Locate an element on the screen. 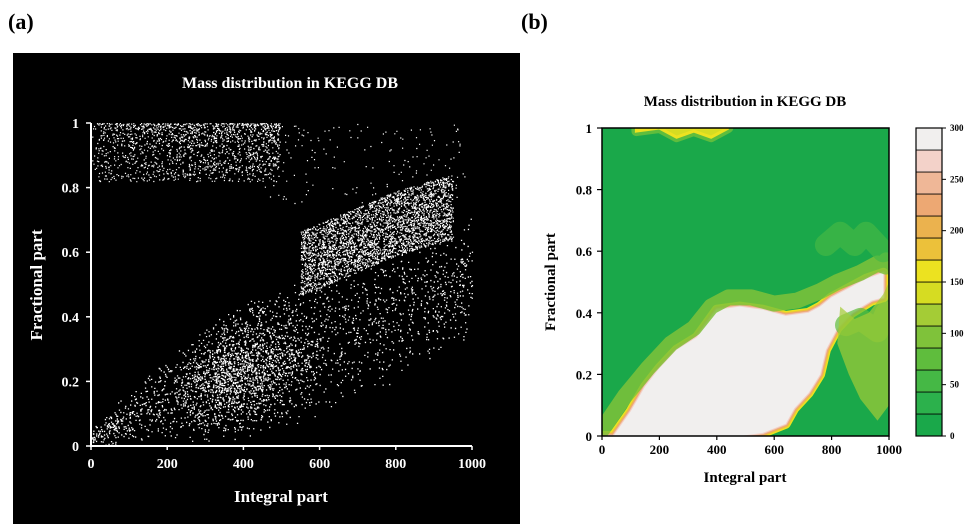 The height and width of the screenshot is (524, 969). scatter-title: Mass distribution in KEGG DB is located at coordinates (290, 83).